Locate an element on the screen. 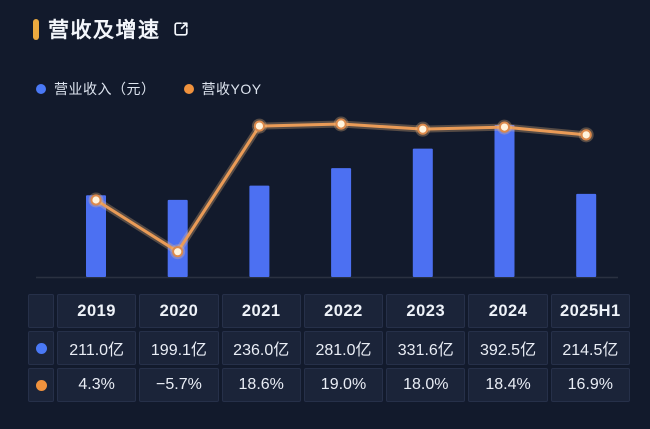 This screenshot has height=429, width=650. table-value-yoy-2022: 19.0% is located at coordinates (343, 385).